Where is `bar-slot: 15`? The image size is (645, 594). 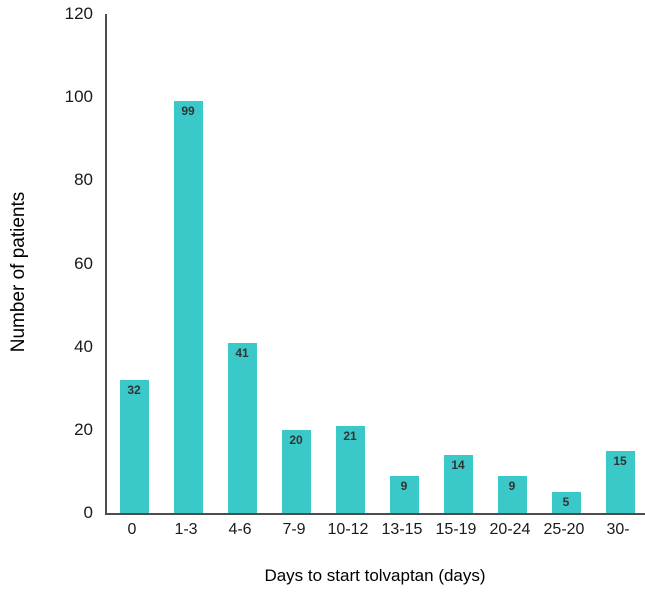
bar-slot: 15 is located at coordinates (619, 263).